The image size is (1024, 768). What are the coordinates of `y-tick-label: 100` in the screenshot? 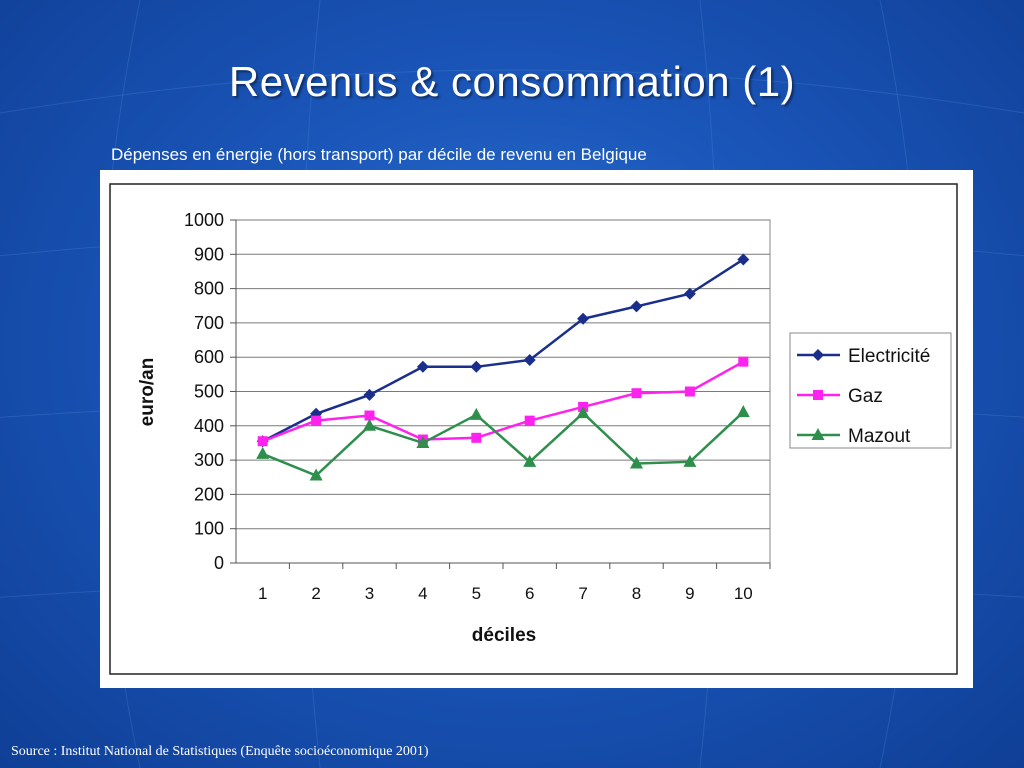 It's located at (209, 529).